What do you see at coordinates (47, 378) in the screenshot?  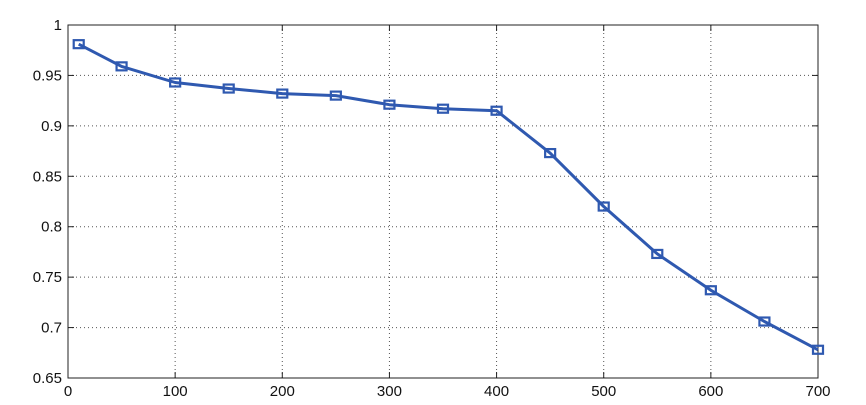 I see `y-tick-label: 0.65` at bounding box center [47, 378].